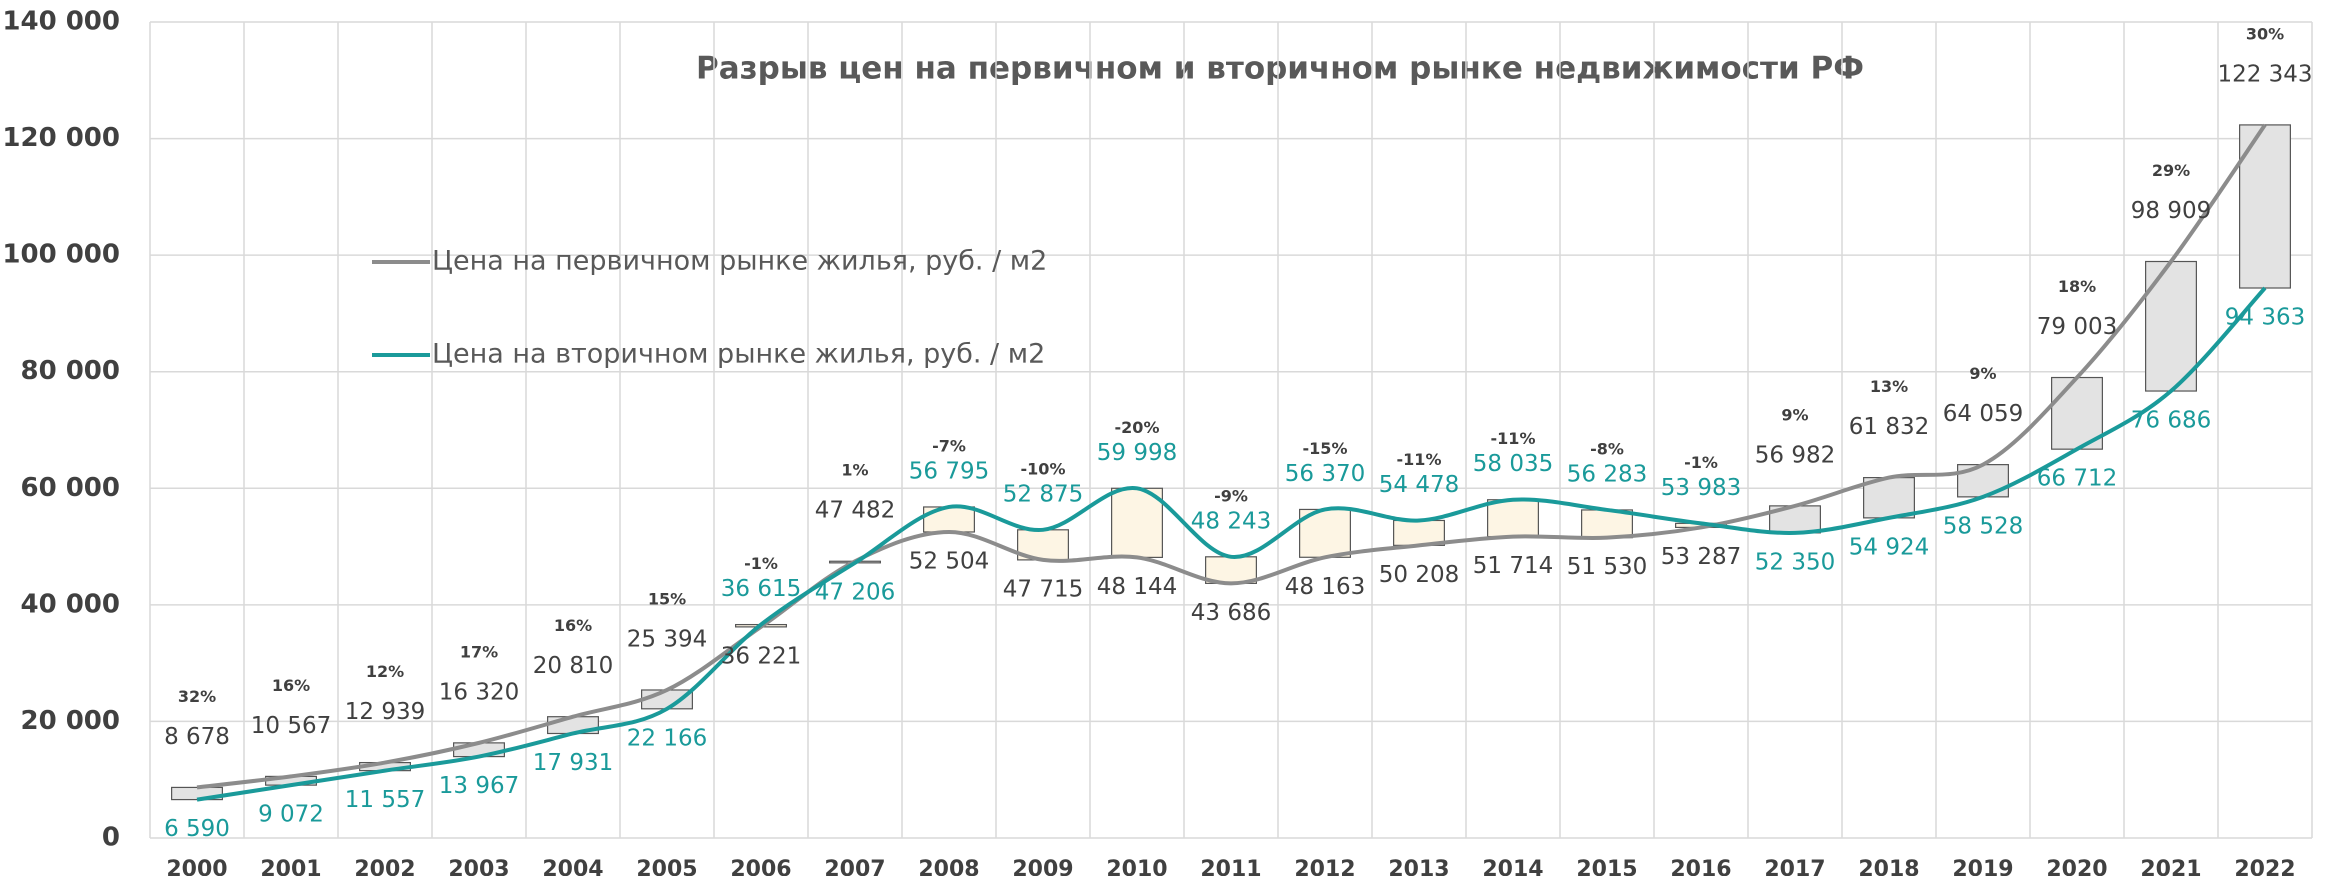 The width and height of the screenshot is (2325, 876). I want to click on data-label: 54 478, so click(1419, 485).